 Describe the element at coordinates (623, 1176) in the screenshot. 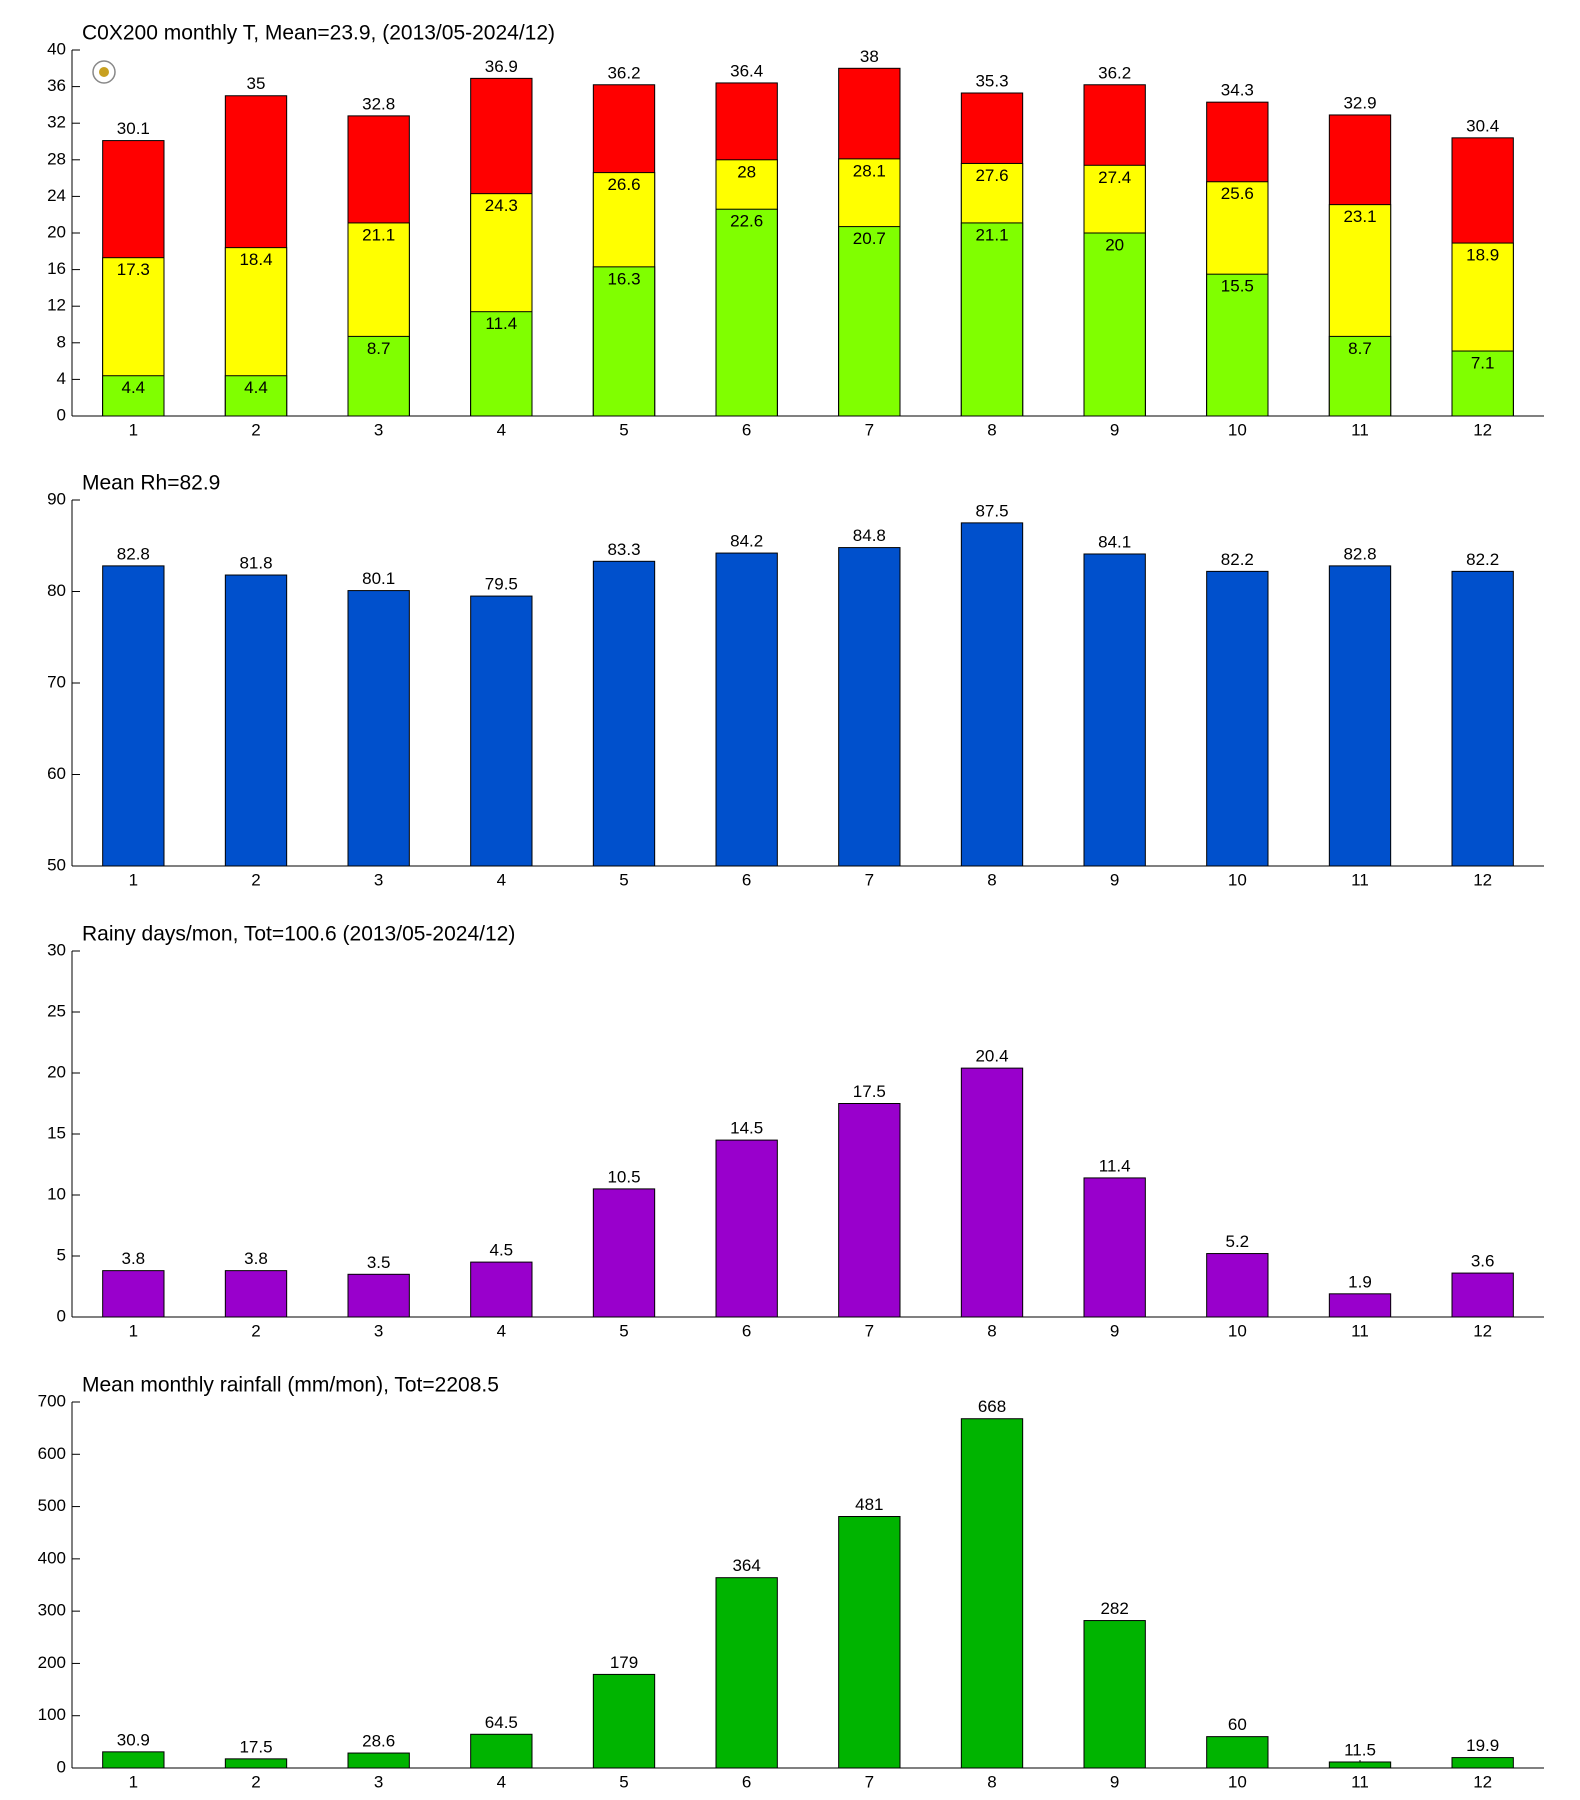

I see `value-label: 10.5` at that location.